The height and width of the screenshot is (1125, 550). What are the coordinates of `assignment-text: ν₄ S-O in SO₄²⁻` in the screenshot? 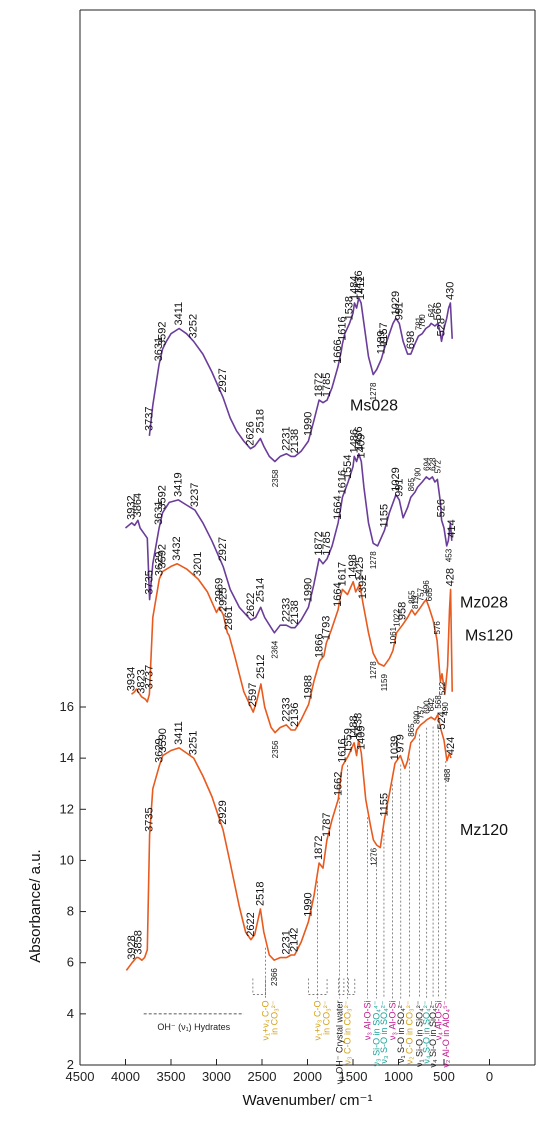 It's located at (427, 1031).